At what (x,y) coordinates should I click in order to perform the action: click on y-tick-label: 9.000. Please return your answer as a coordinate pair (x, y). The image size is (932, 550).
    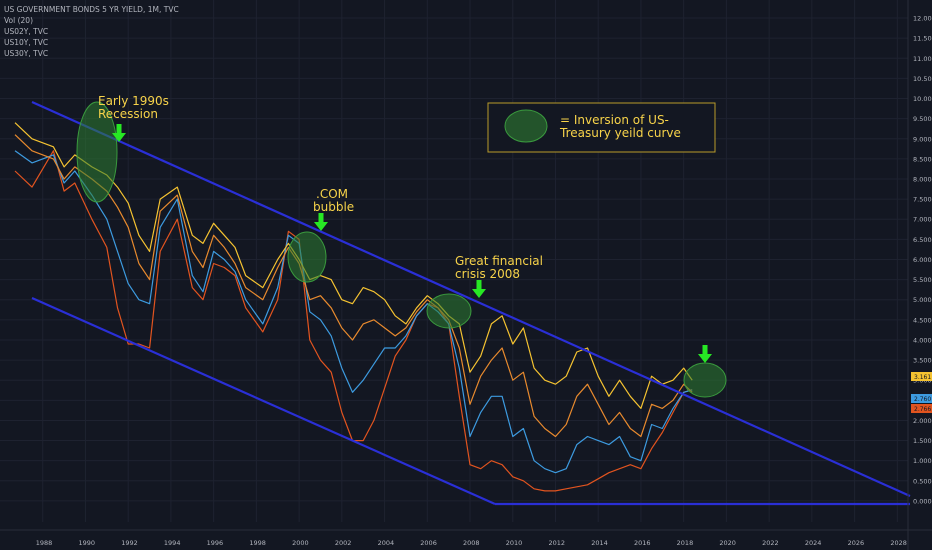
    Looking at the image, I should click on (922, 139).